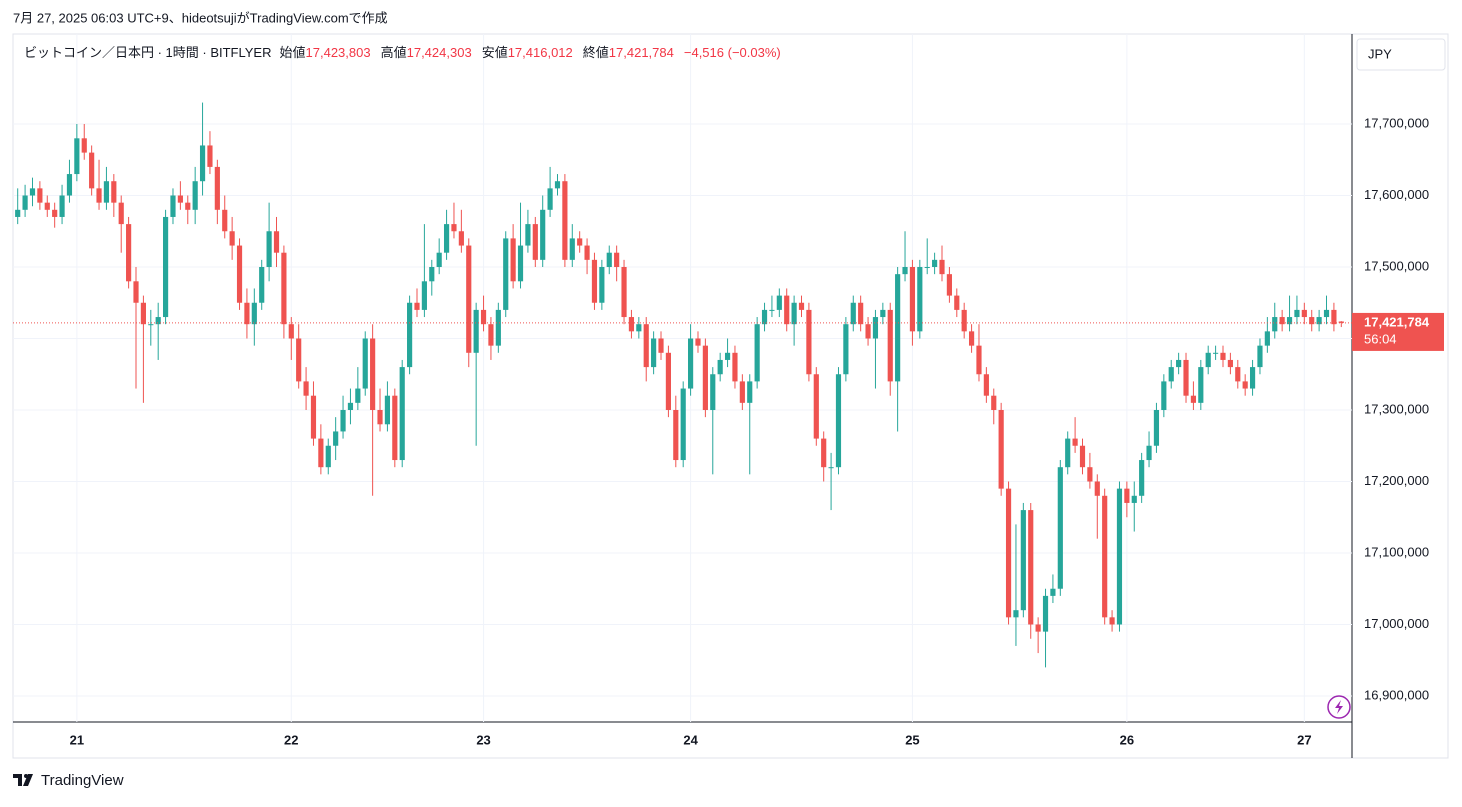 The image size is (1462, 807). Describe the element at coordinates (1396, 694) in the screenshot. I see `y-tick-label: 16,900,000` at that location.